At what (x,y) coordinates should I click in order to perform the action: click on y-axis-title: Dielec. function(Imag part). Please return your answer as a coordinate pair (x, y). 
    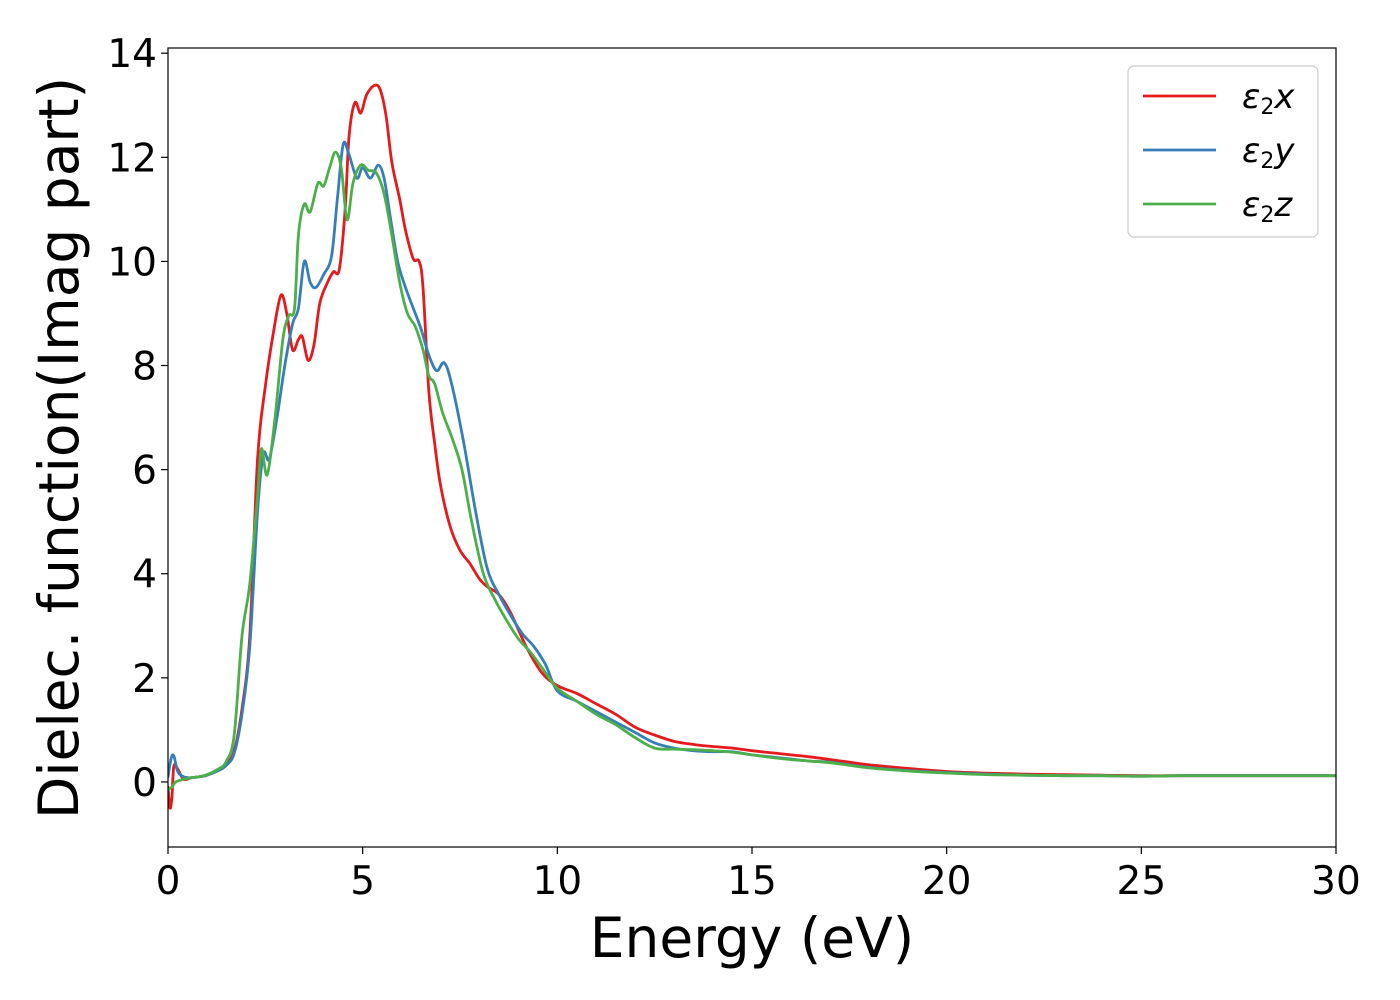
    Looking at the image, I should click on (59, 448).